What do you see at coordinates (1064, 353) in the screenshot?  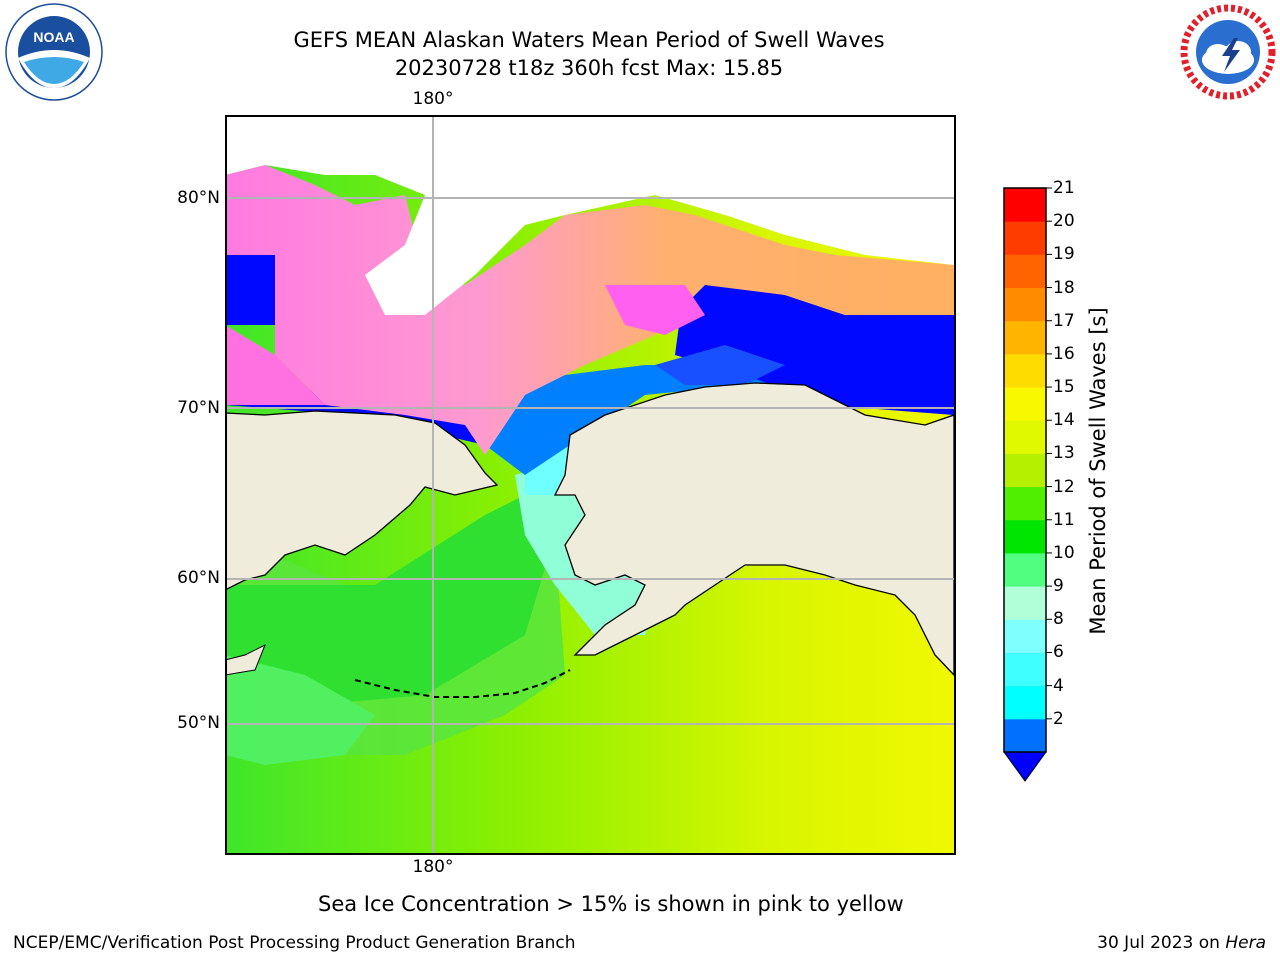 I see `colorbar-tick-label: 16` at bounding box center [1064, 353].